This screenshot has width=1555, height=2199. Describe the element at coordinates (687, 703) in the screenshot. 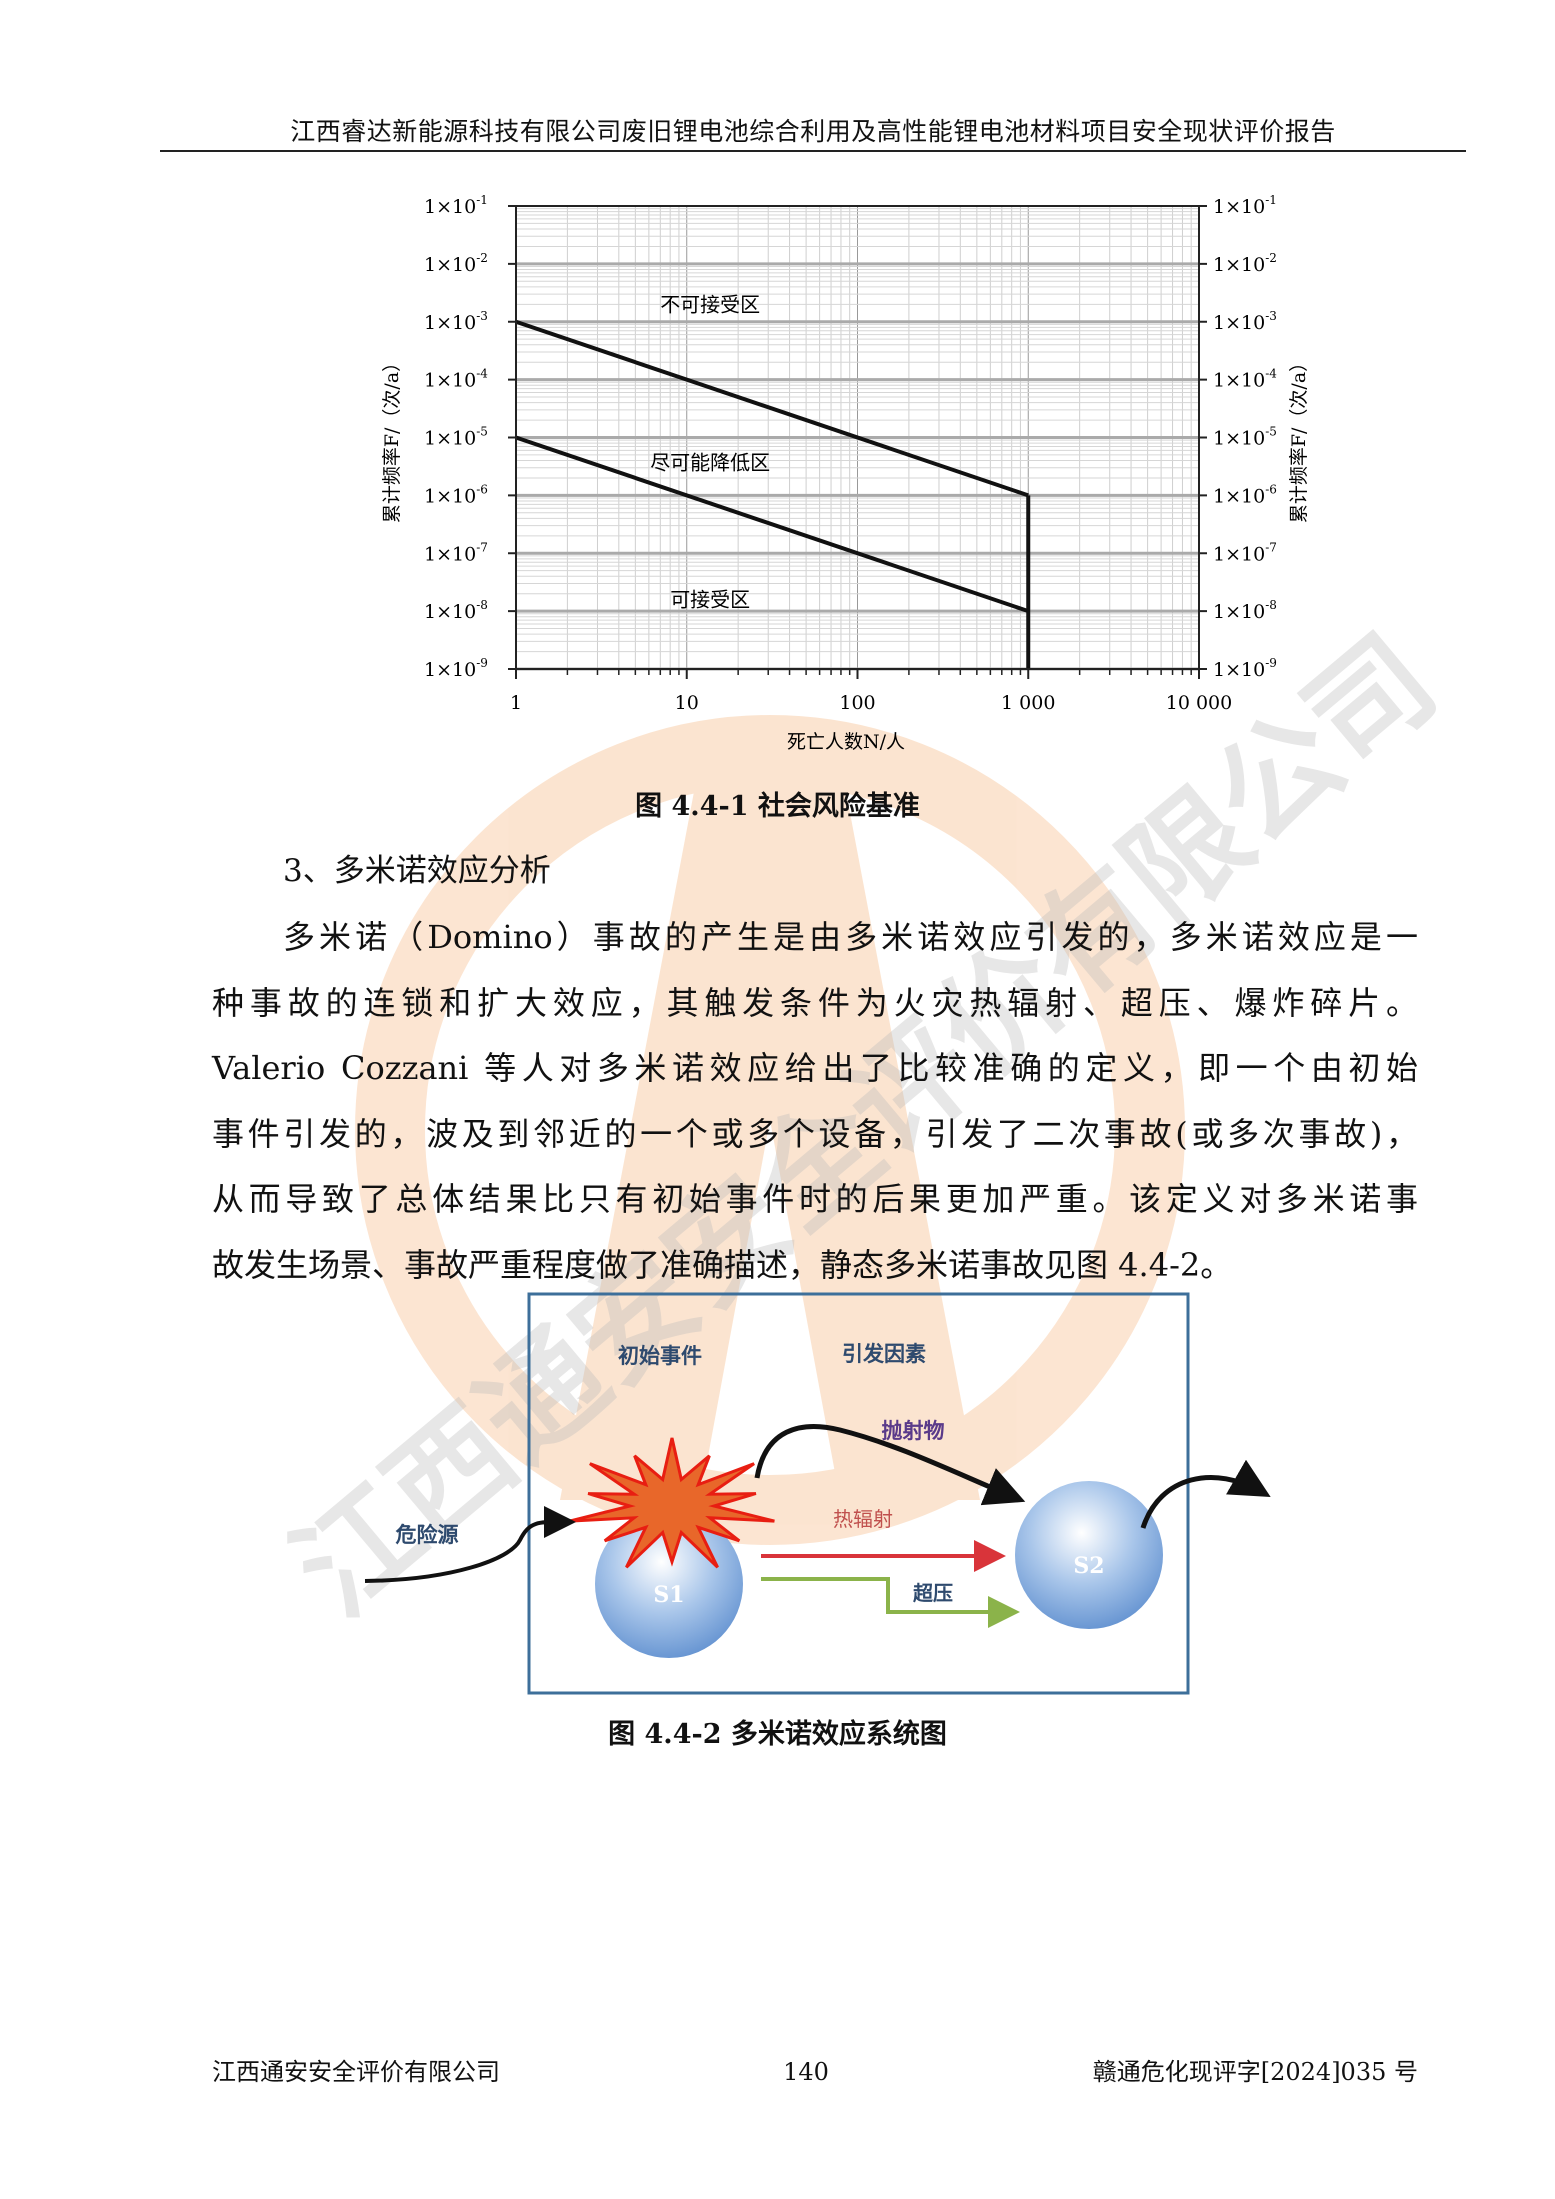

I see `x-tick-label: 10` at that location.